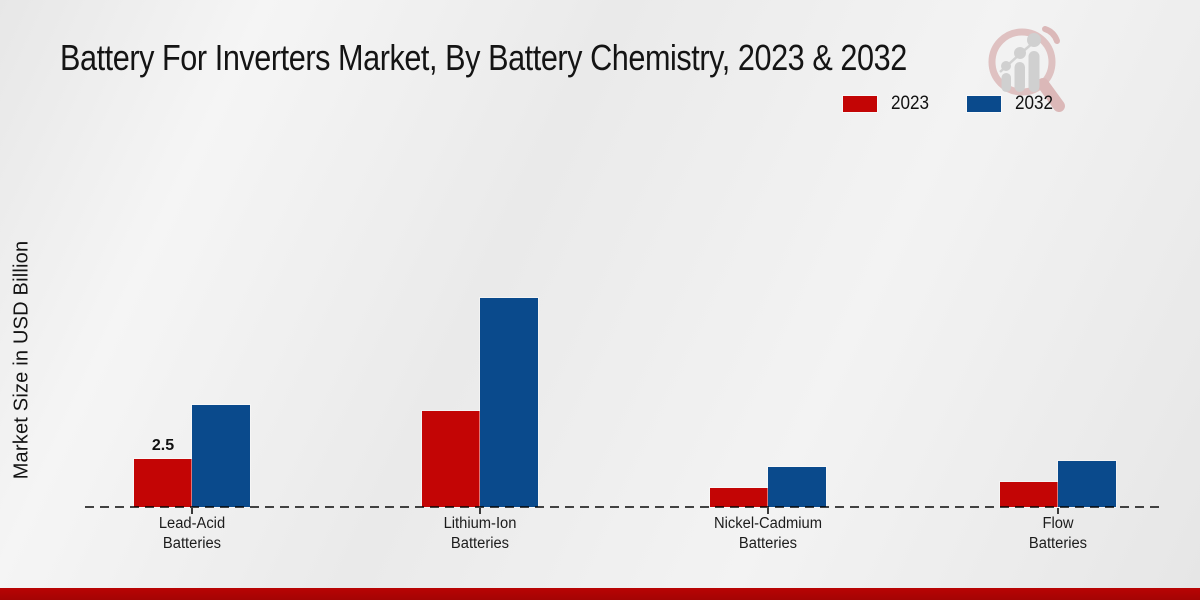  Describe the element at coordinates (910, 103) in the screenshot. I see `legend-label: 2023` at that location.